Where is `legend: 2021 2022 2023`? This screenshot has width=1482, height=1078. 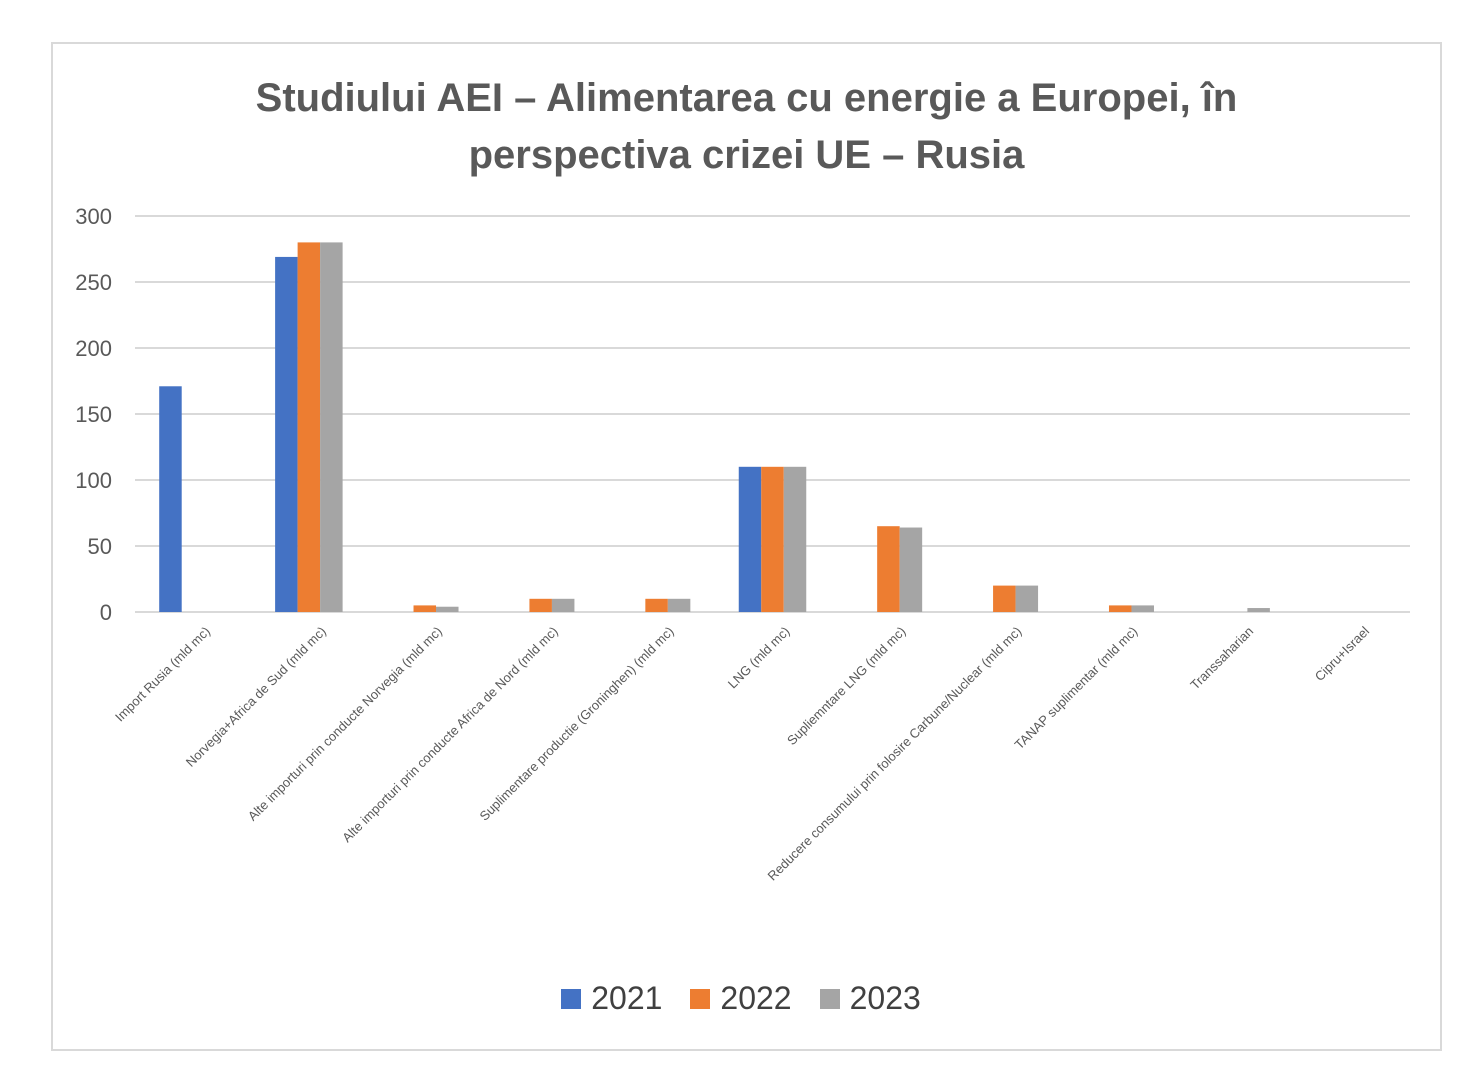 legend: 2021 2022 2023 is located at coordinates (741, 998).